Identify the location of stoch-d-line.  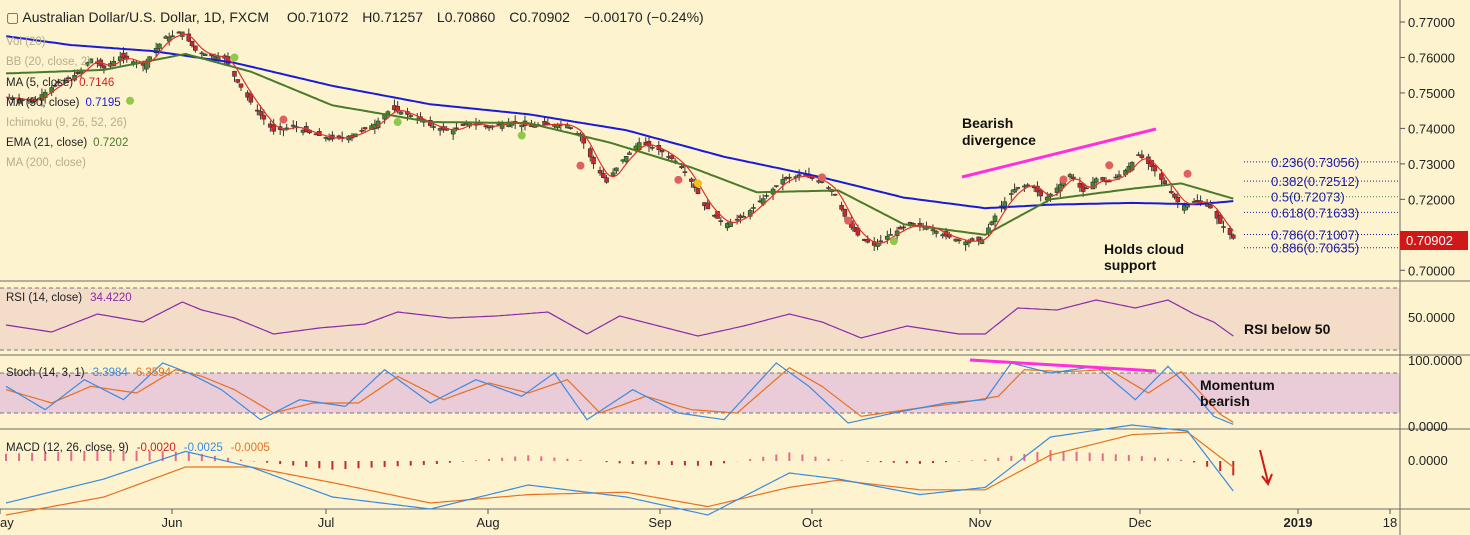
(619, 394).